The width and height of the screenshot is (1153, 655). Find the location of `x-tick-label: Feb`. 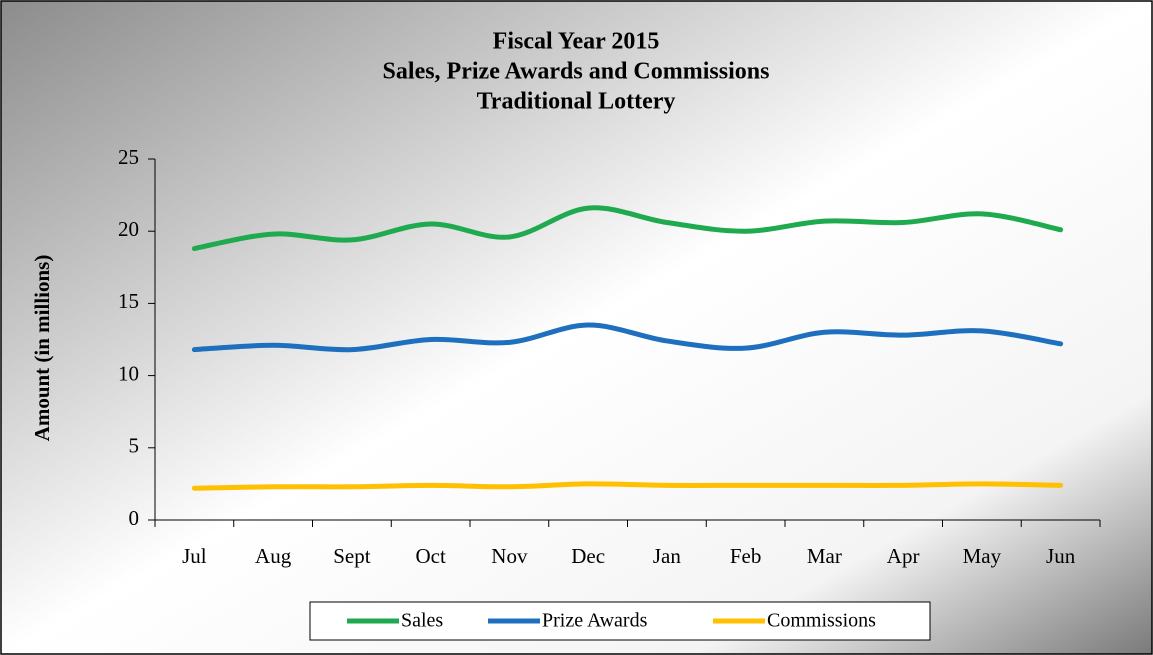

x-tick-label: Feb is located at coordinates (746, 556).